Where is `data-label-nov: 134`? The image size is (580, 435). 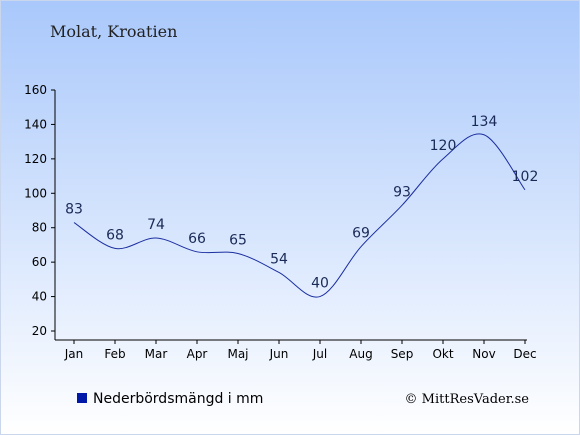
data-label-nov: 134 is located at coordinates (484, 122).